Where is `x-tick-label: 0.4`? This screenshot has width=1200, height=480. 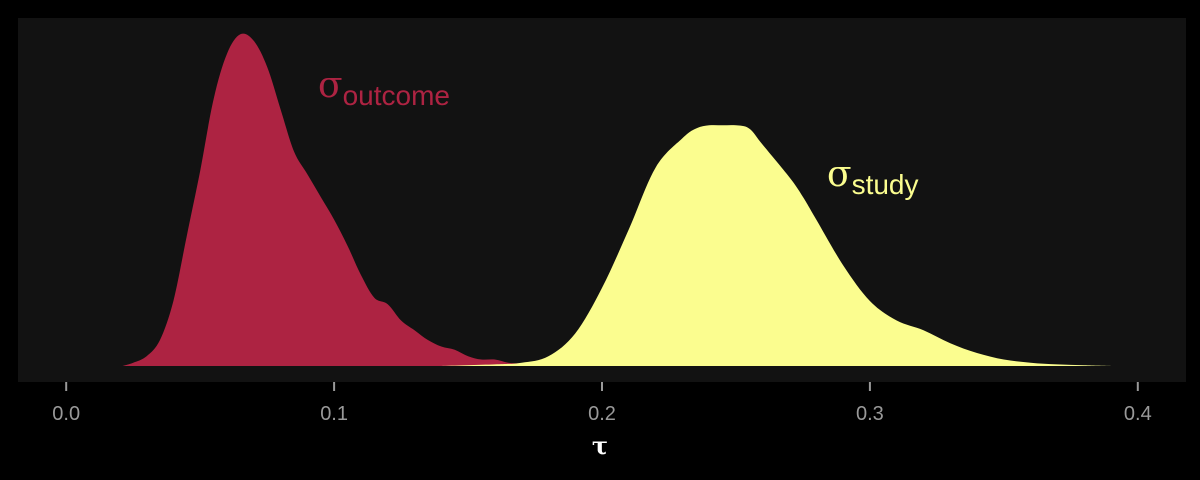 x-tick-label: 0.4 is located at coordinates (1138, 414).